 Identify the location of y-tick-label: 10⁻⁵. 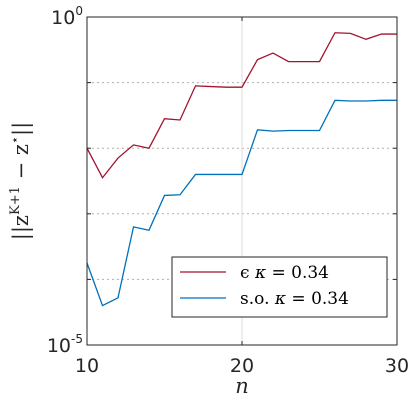
(65, 344).